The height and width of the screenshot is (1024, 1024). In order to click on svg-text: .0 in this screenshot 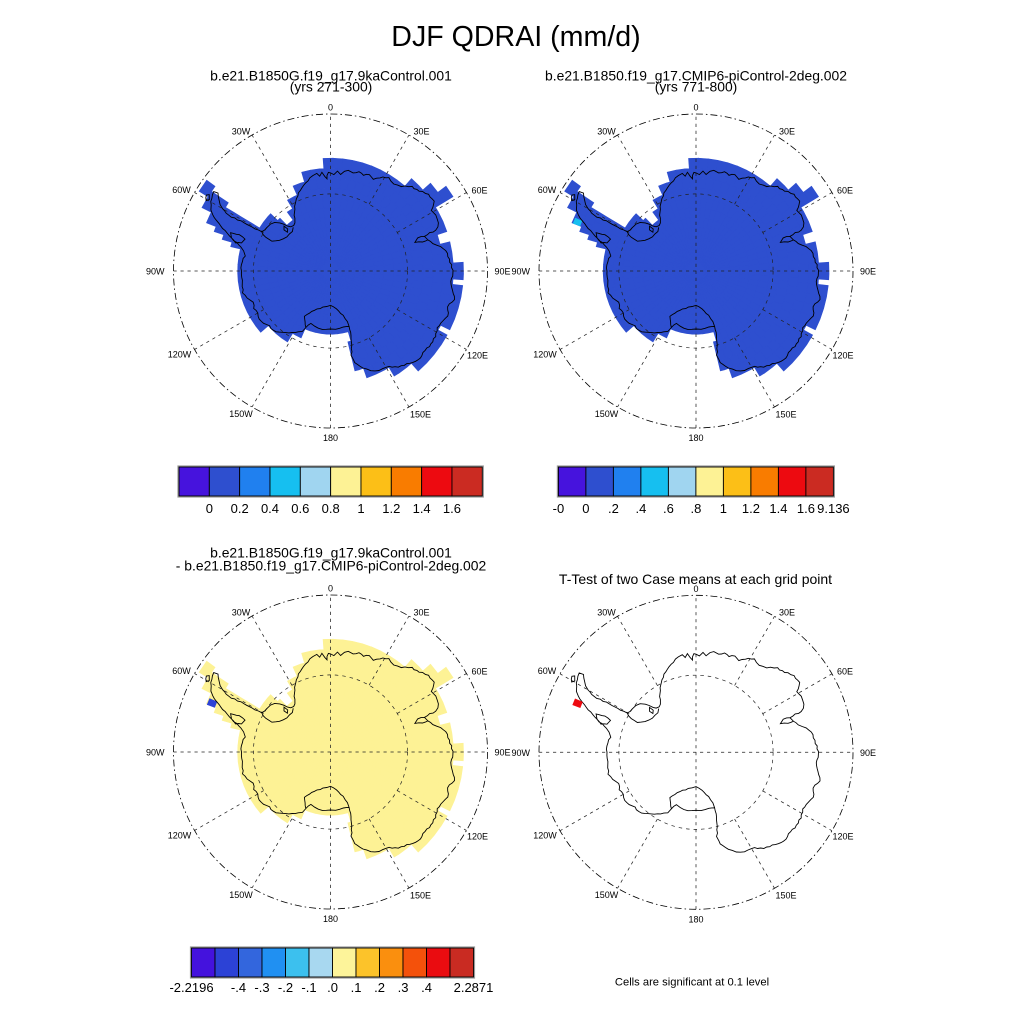, I will do `click(332, 987)`.